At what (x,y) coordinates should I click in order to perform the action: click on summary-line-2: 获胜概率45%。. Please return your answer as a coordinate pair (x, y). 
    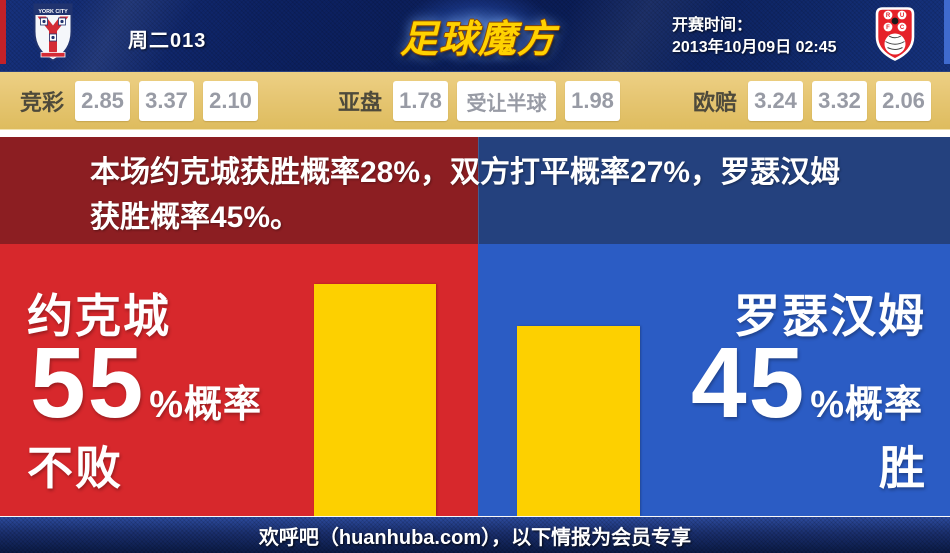
    Looking at the image, I should click on (195, 217).